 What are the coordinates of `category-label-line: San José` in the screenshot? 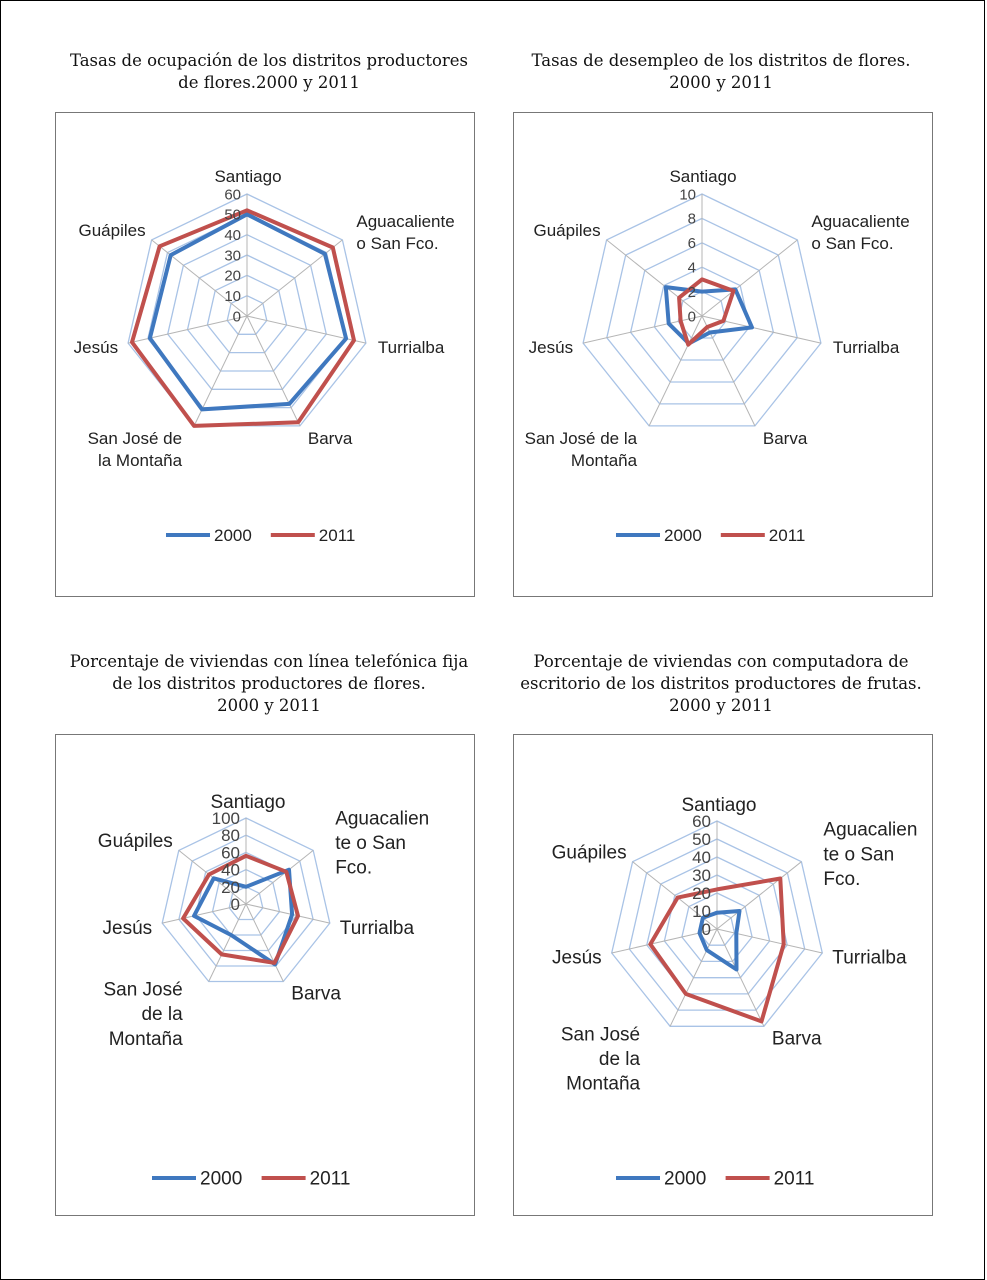 It's located at (600, 1034).